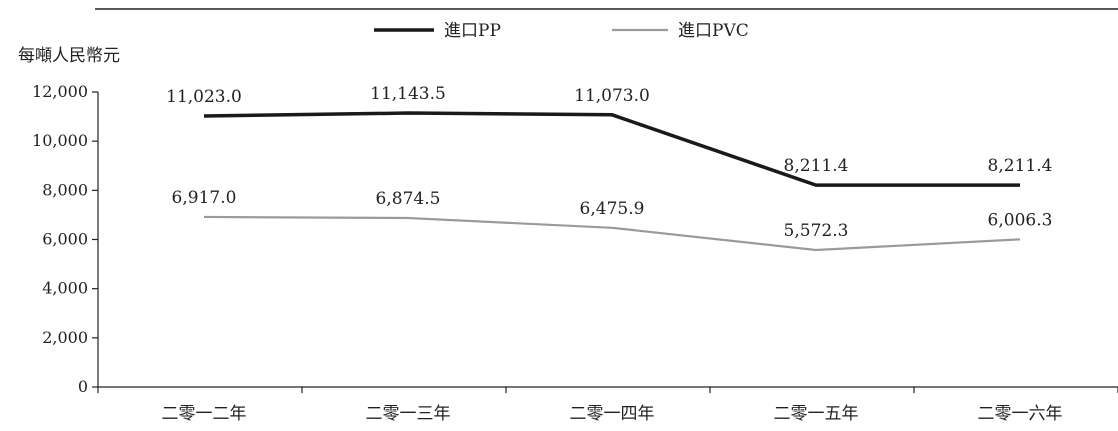 The width and height of the screenshot is (1118, 431). What do you see at coordinates (713, 31) in the screenshot?
I see `legend-label: 進口PVC` at bounding box center [713, 31].